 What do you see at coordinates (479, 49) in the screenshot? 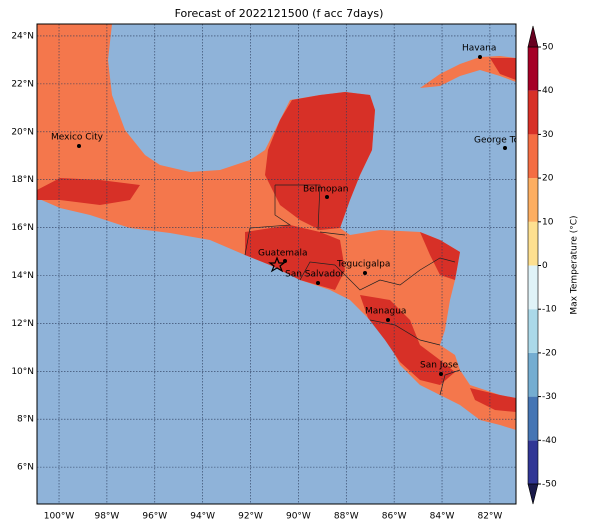
I see `city-label: Havana` at bounding box center [479, 49].